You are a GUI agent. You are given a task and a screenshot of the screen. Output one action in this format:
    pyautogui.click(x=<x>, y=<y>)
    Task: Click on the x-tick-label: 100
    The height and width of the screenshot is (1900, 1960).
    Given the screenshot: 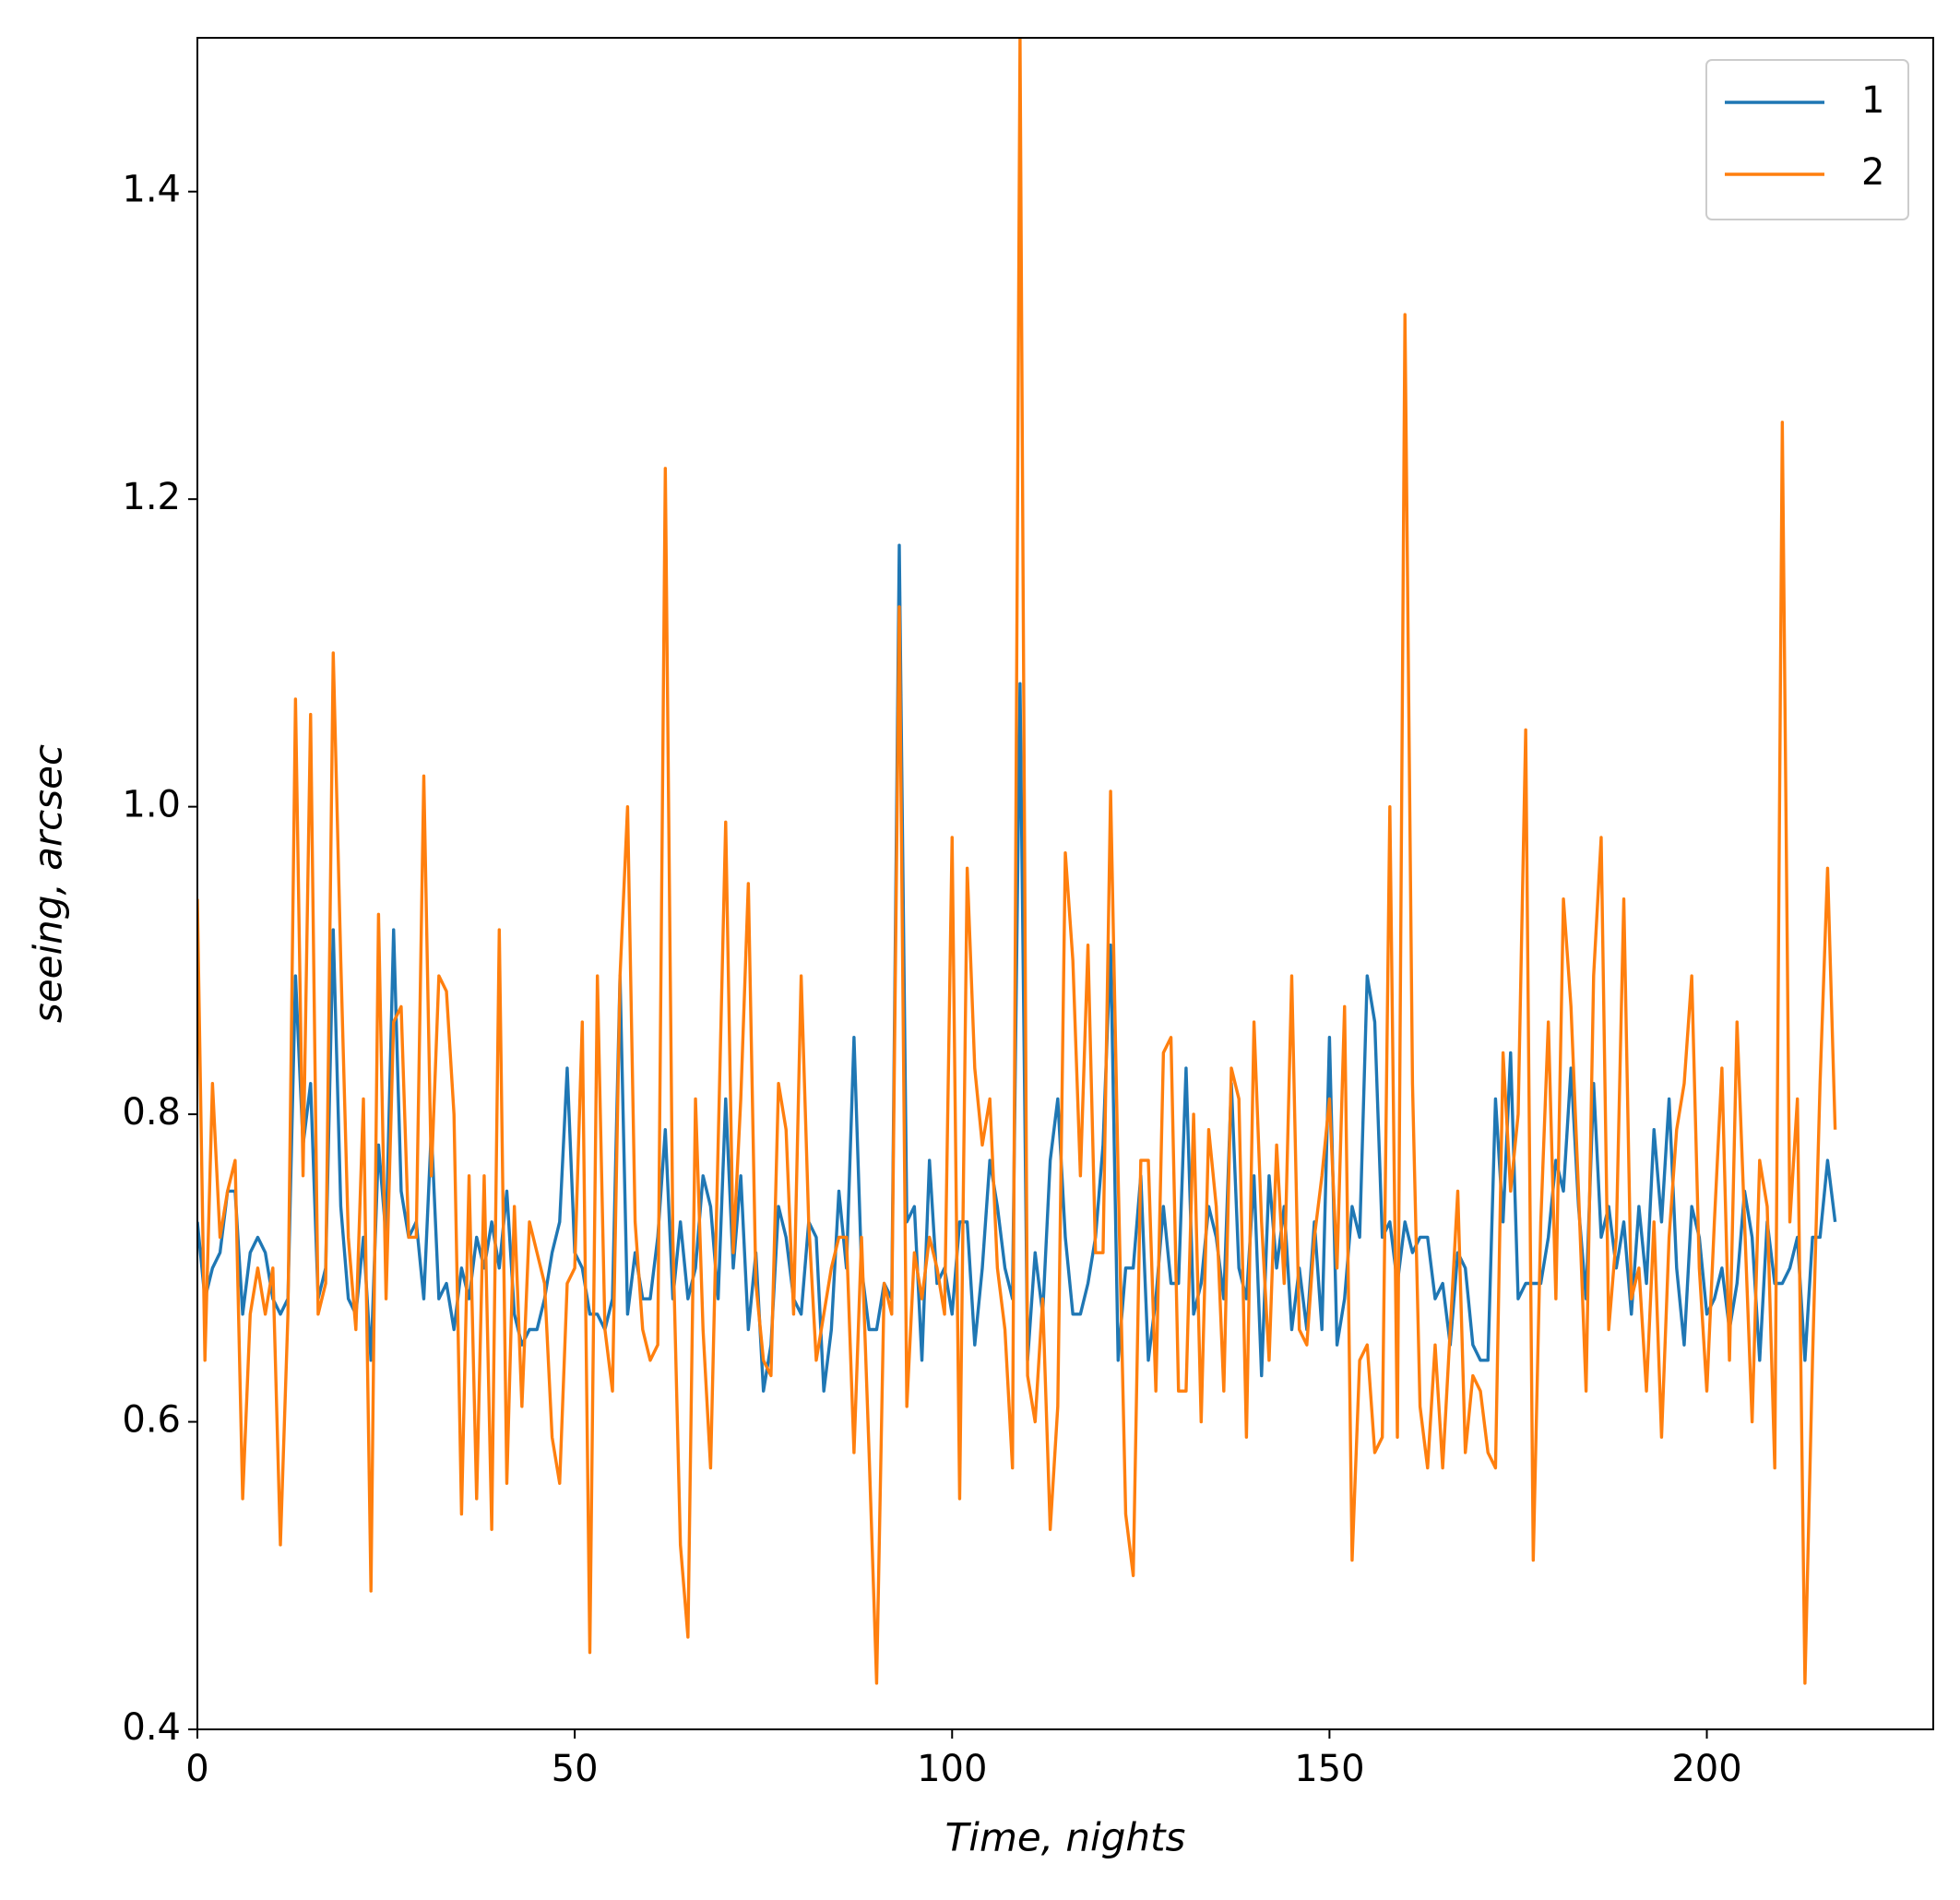 What is the action you would take?
    pyautogui.click(x=952, y=1769)
    